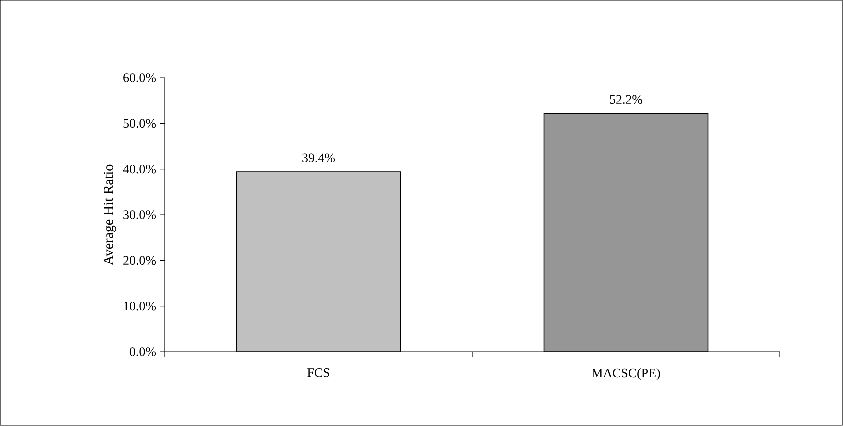  Describe the element at coordinates (139, 169) in the screenshot. I see `y-tick-label: 40.0%` at that location.